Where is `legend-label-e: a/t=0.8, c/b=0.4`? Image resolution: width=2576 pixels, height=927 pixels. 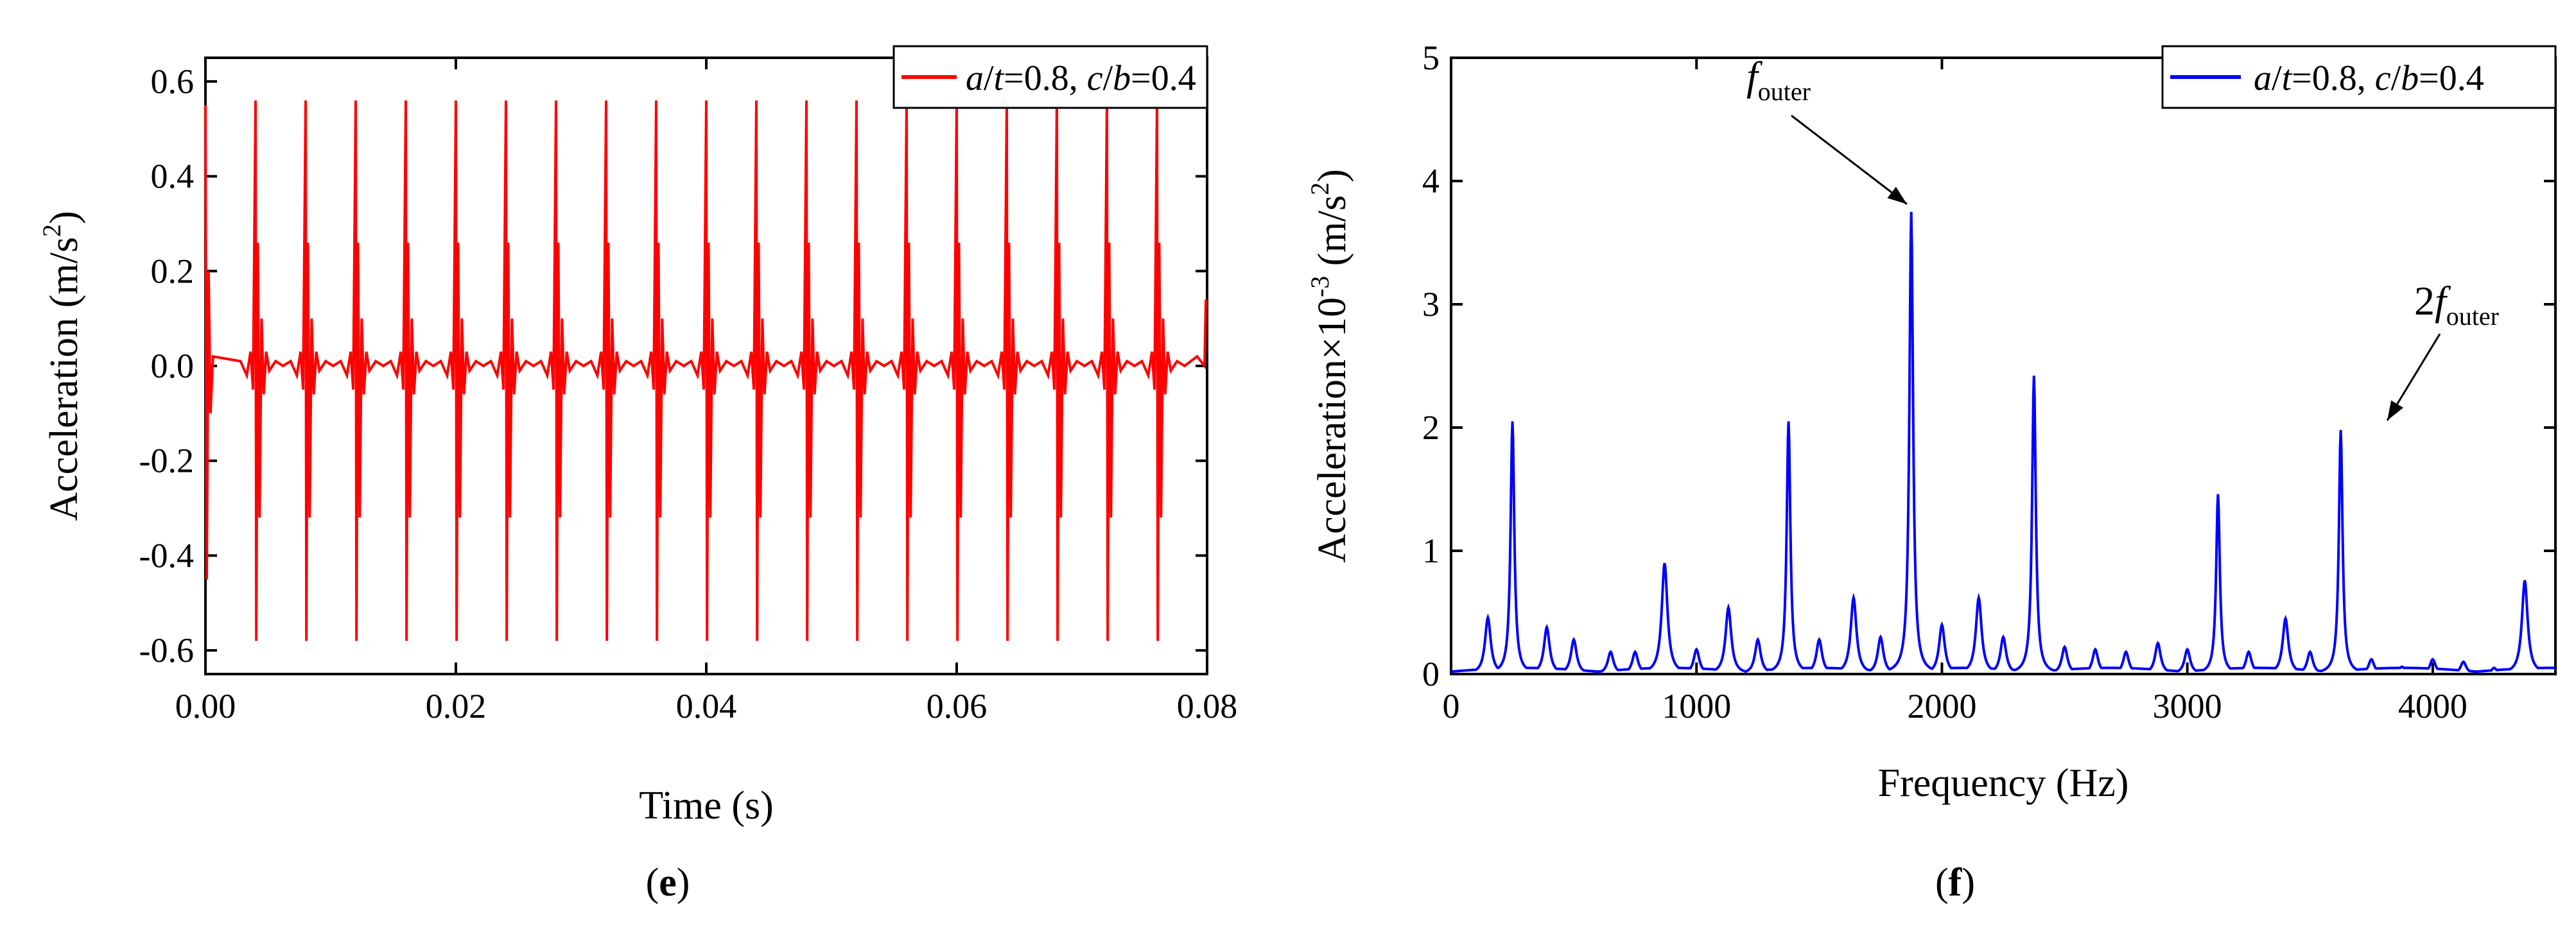 legend-label-e: a/t=0.8, c/b=0.4 is located at coordinates (1081, 78).